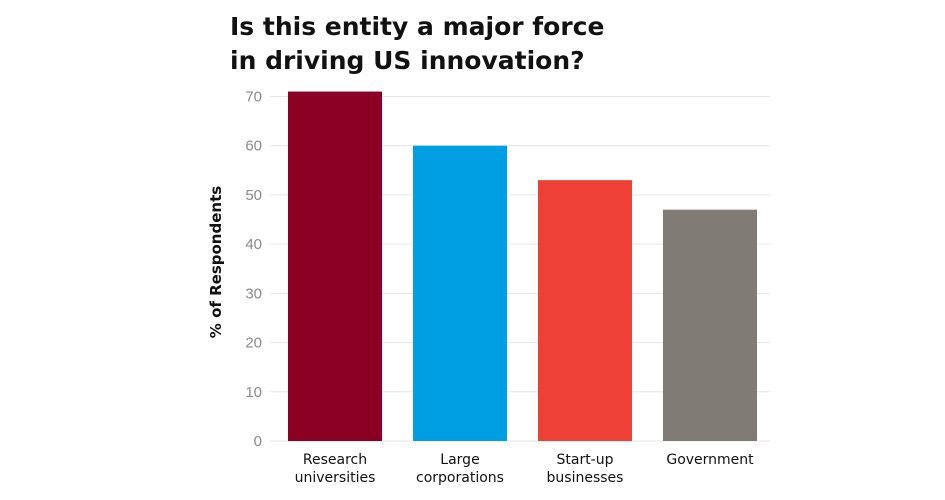  I want to click on y-tick-label: 30, so click(253, 293).